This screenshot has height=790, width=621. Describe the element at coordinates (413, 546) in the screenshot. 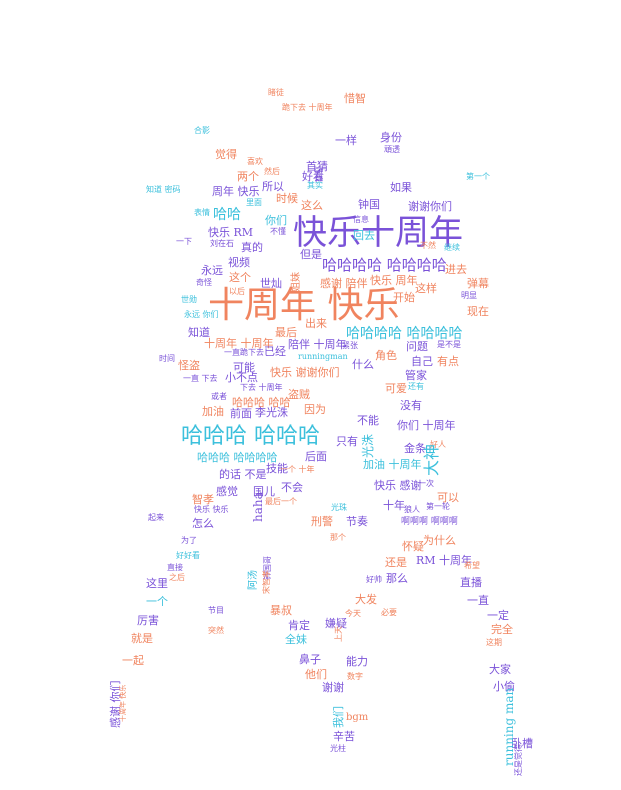

I see `word: 怀疑` at that location.